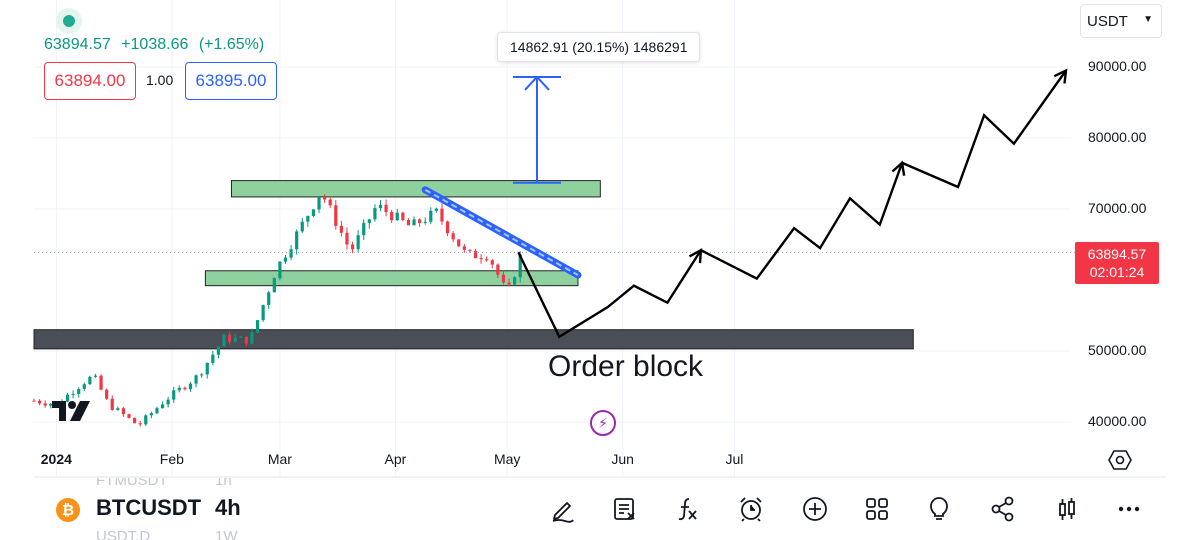  What do you see at coordinates (625, 509) in the screenshot?
I see `notes-icon` at bounding box center [625, 509].